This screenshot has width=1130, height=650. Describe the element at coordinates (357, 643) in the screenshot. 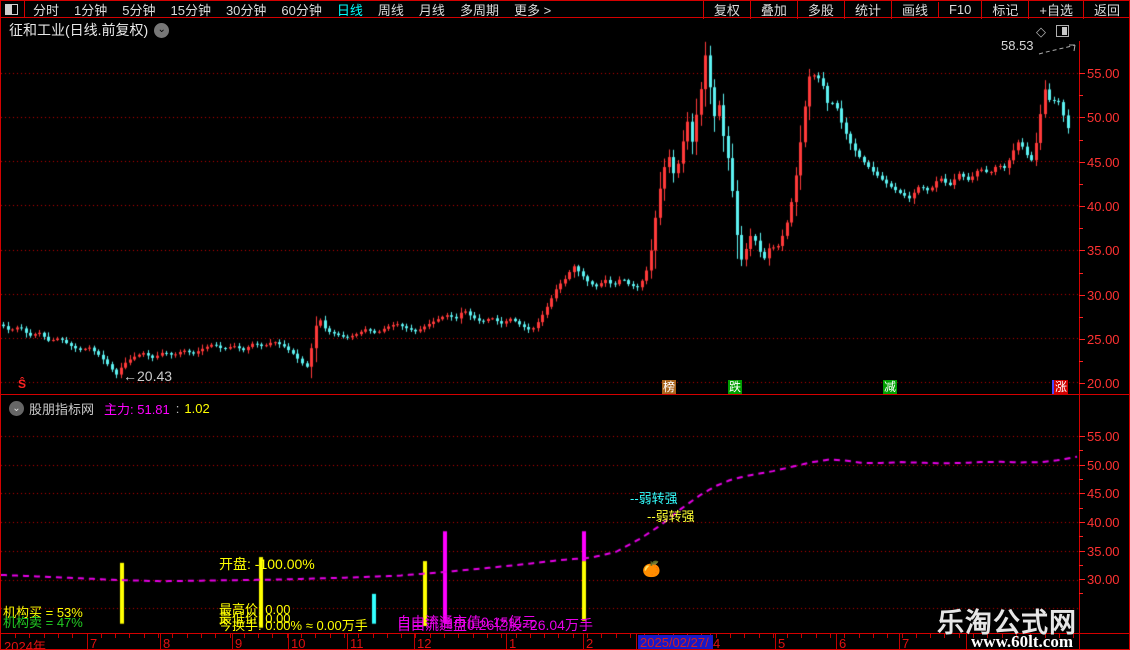

I see `x-axis-label: 11` at that location.